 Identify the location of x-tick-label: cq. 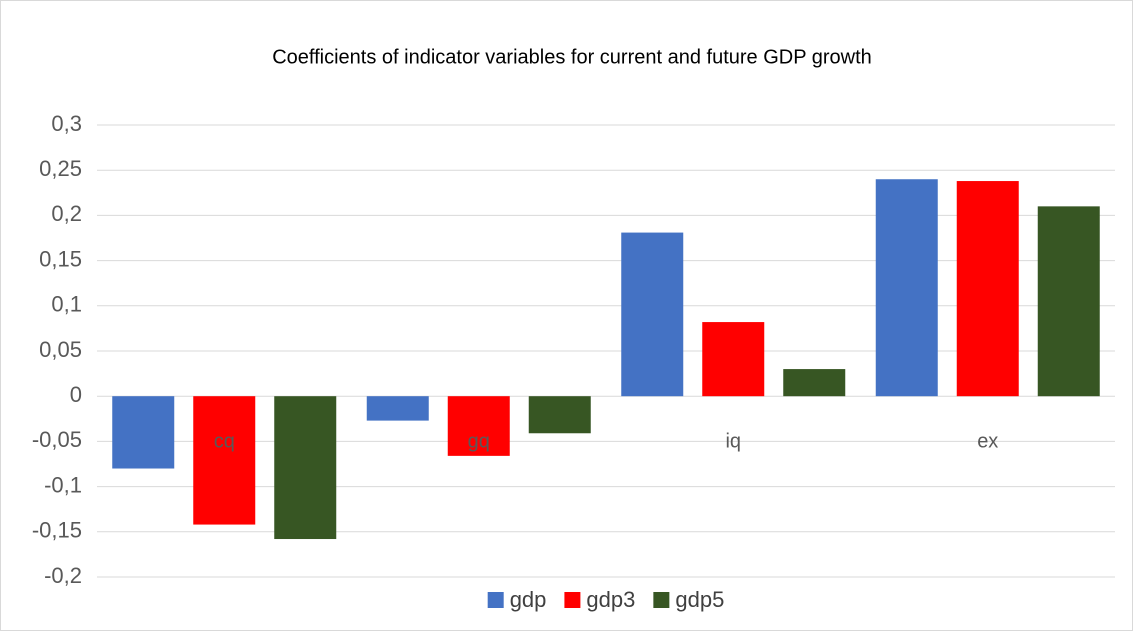
(224, 441).